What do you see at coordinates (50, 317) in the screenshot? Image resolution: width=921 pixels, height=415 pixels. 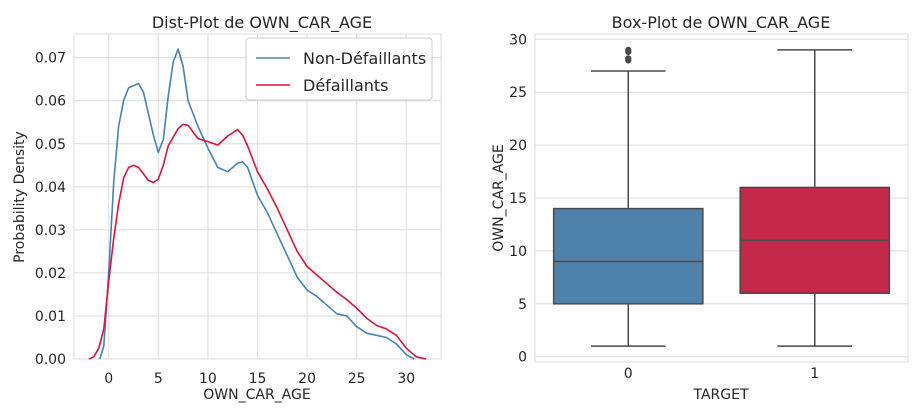 I see `dist-plot-y-tick-label: 0.01` at bounding box center [50, 317].